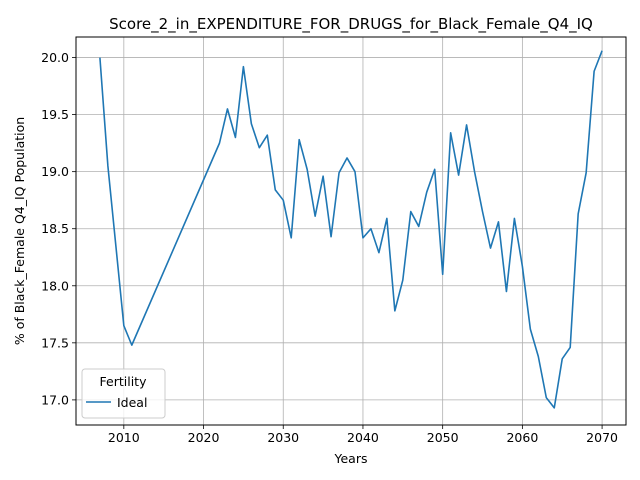 The height and width of the screenshot is (480, 640). Describe the element at coordinates (204, 437) in the screenshot. I see `x-tick-label: 2020` at that location.